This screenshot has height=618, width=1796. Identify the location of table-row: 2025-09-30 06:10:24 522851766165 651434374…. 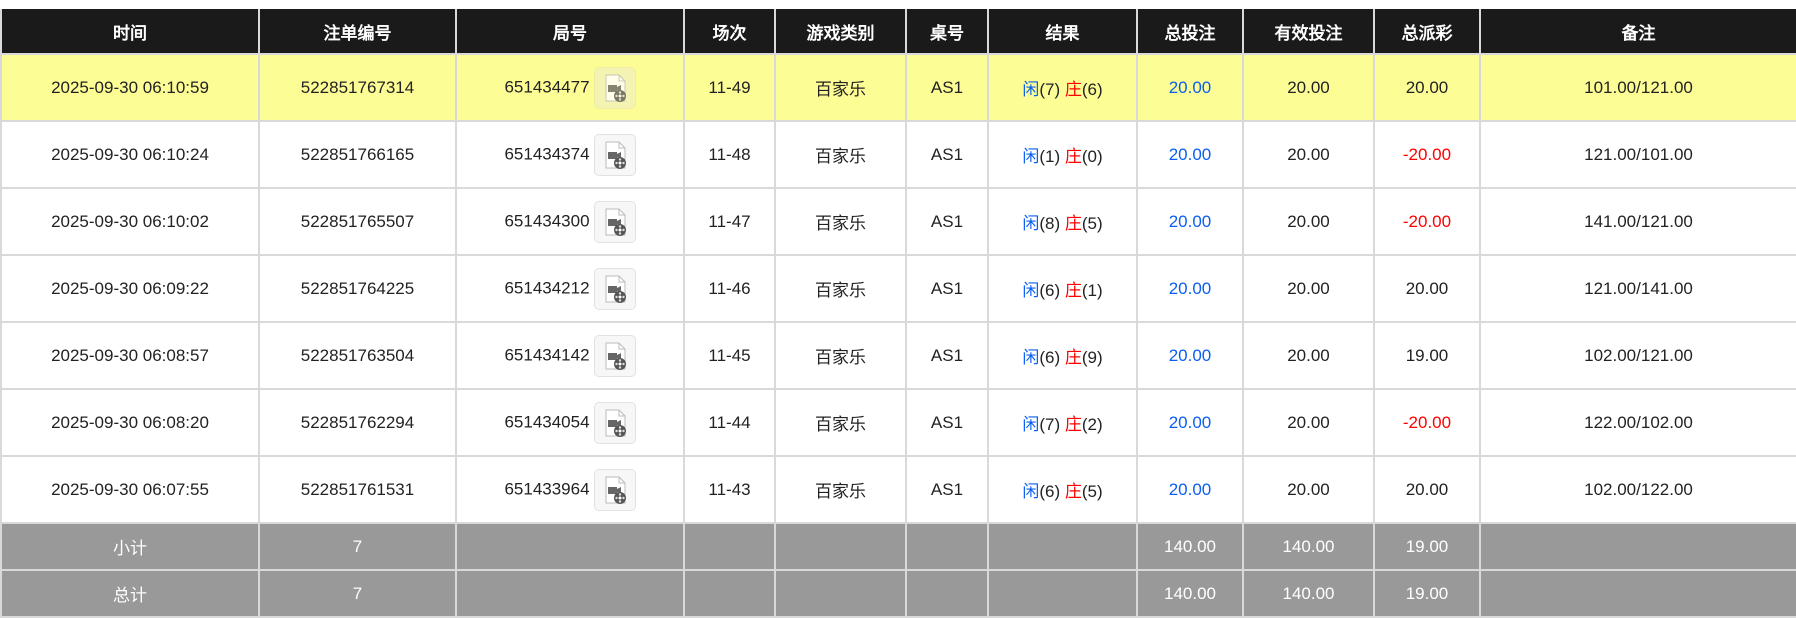
(898, 154).